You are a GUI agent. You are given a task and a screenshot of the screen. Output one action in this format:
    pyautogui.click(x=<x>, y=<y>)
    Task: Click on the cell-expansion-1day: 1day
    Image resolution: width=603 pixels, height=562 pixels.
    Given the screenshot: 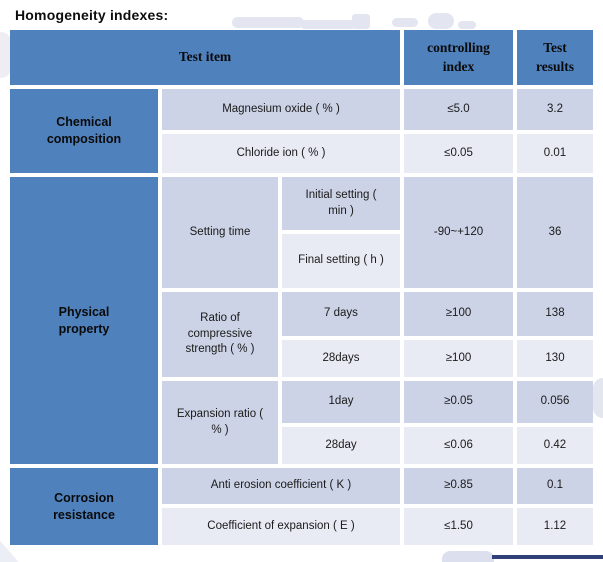 What is the action you would take?
    pyautogui.click(x=341, y=402)
    